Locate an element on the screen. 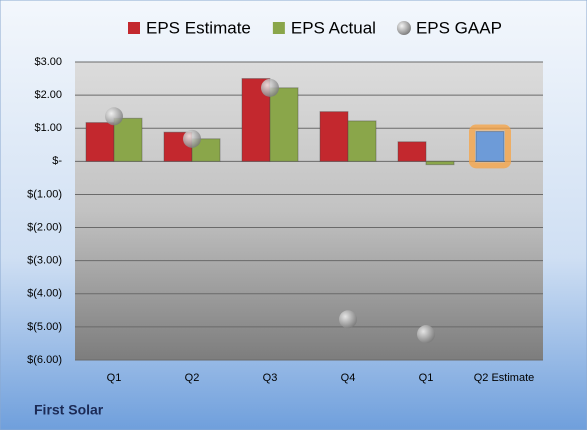 The image size is (587, 430). y-tick-label: $1.00 is located at coordinates (48, 128).